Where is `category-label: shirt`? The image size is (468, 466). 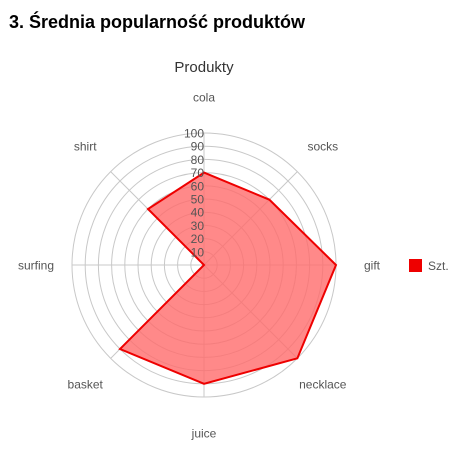 category-label: shirt is located at coordinates (85, 147).